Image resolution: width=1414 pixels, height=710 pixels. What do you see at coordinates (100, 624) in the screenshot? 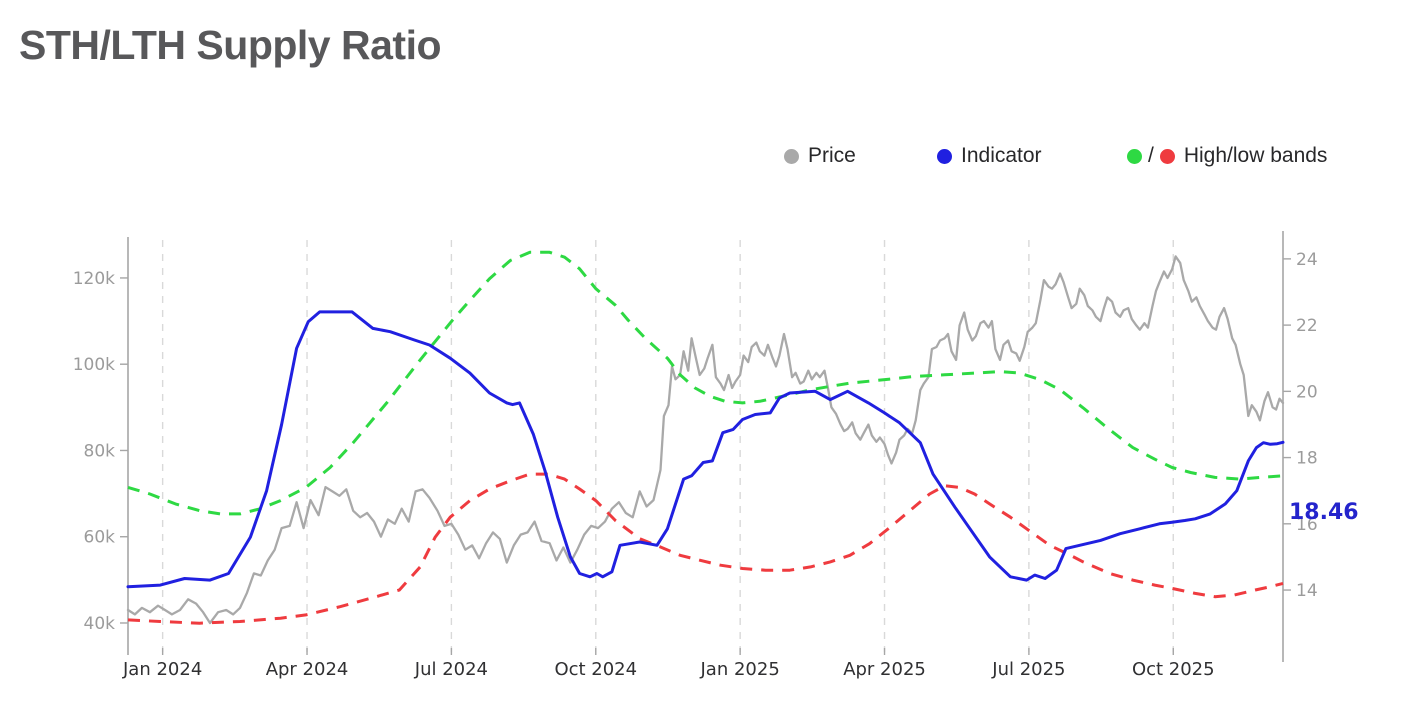
I see `y-left-tick-label: 40k` at bounding box center [100, 624].